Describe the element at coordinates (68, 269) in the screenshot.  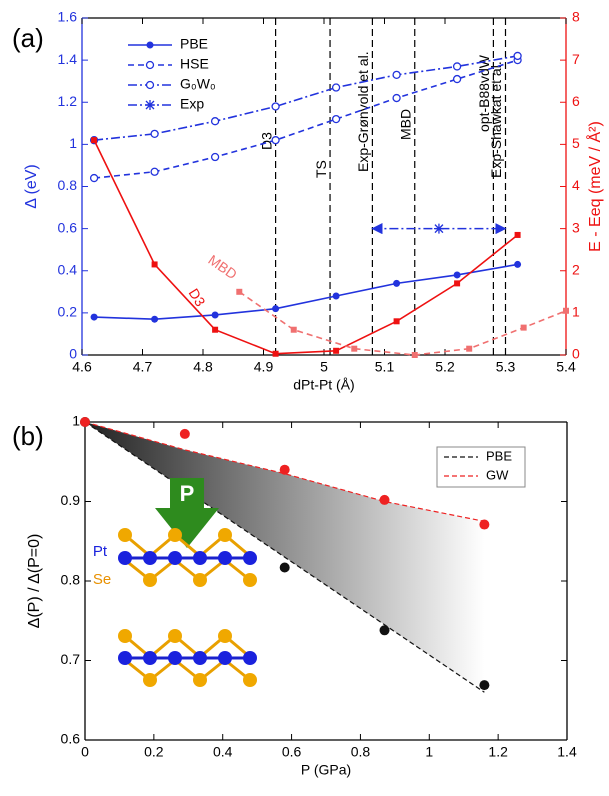
I see `y-tick-label: 0.4` at that location.